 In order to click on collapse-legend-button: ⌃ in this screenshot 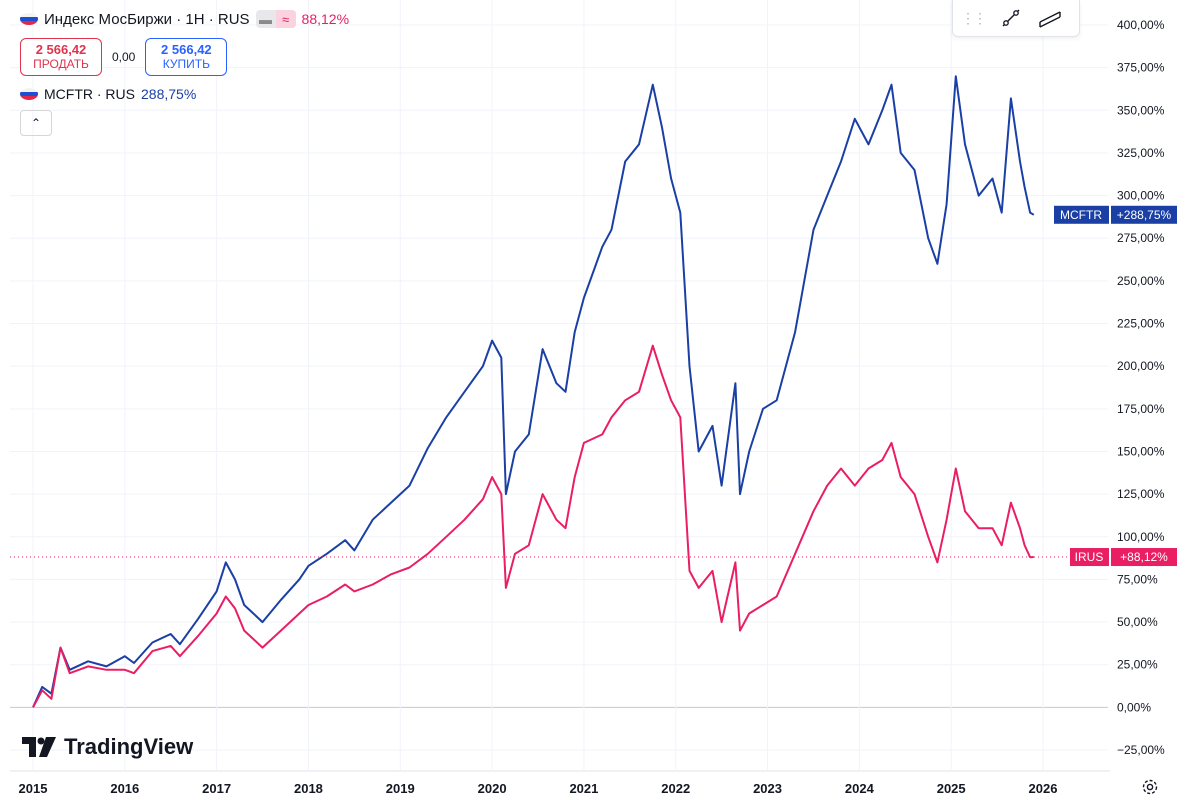, I will do `click(36, 123)`.